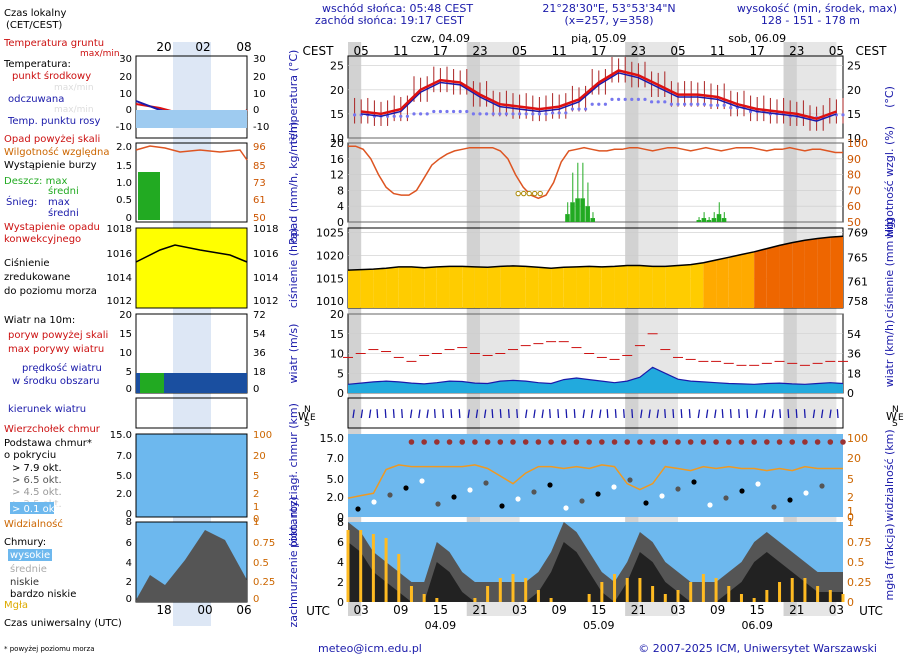  I want to click on bottom-hour-3: 21, so click(479, 610).